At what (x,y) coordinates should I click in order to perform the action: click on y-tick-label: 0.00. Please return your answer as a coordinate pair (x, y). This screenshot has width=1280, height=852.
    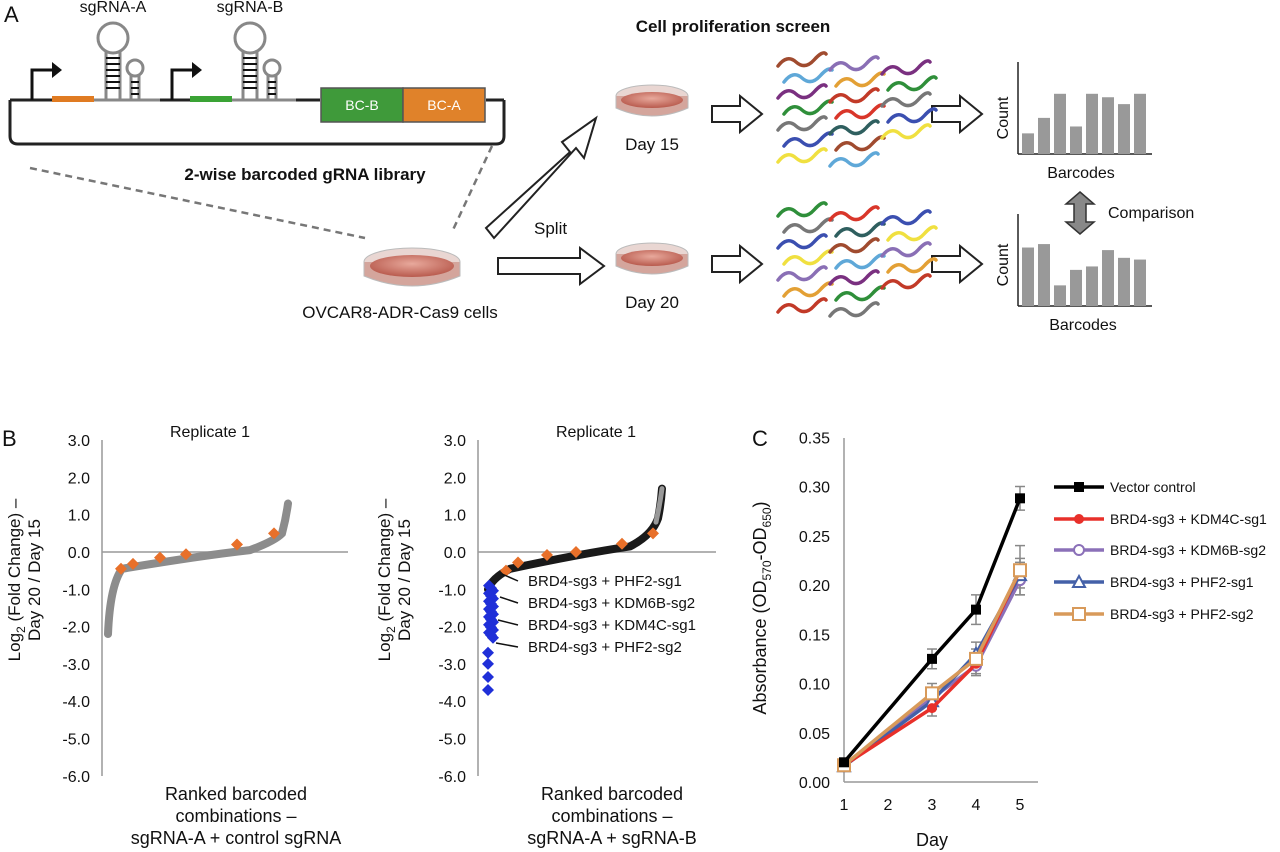
    Looking at the image, I should click on (814, 783).